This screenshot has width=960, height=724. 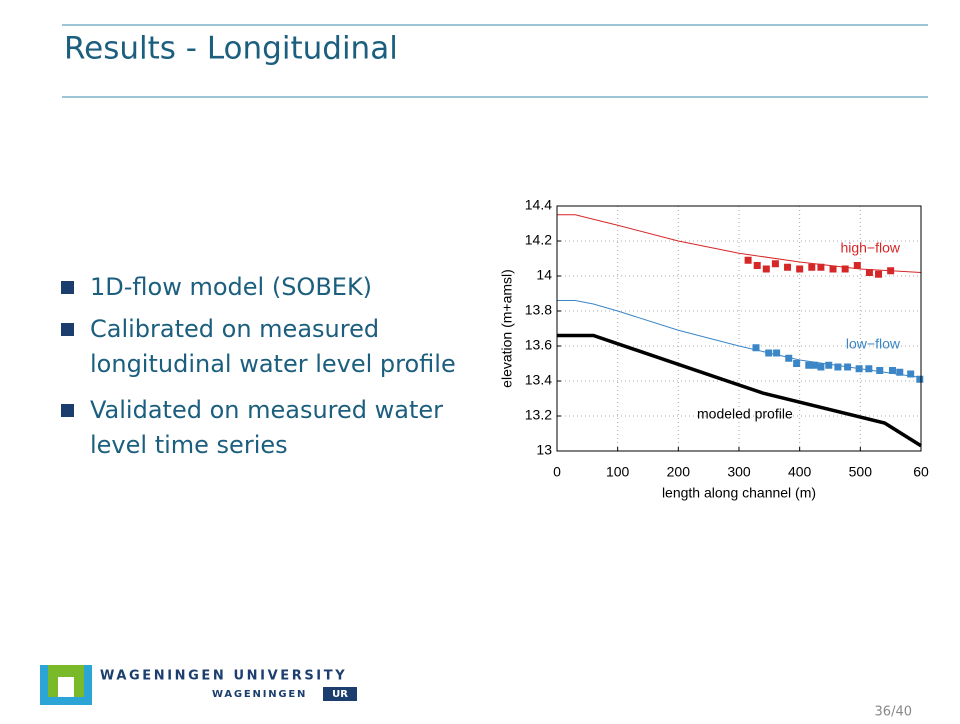 I want to click on annotation: high−flow, so click(x=870, y=248).